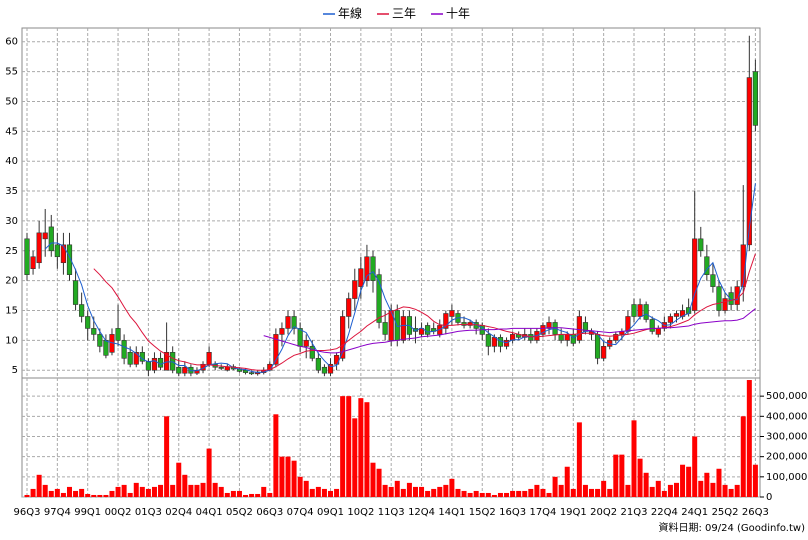 This screenshot has width=808, height=540. Describe the element at coordinates (769, 497) in the screenshot. I see `y2-tick-label: 0` at that location.